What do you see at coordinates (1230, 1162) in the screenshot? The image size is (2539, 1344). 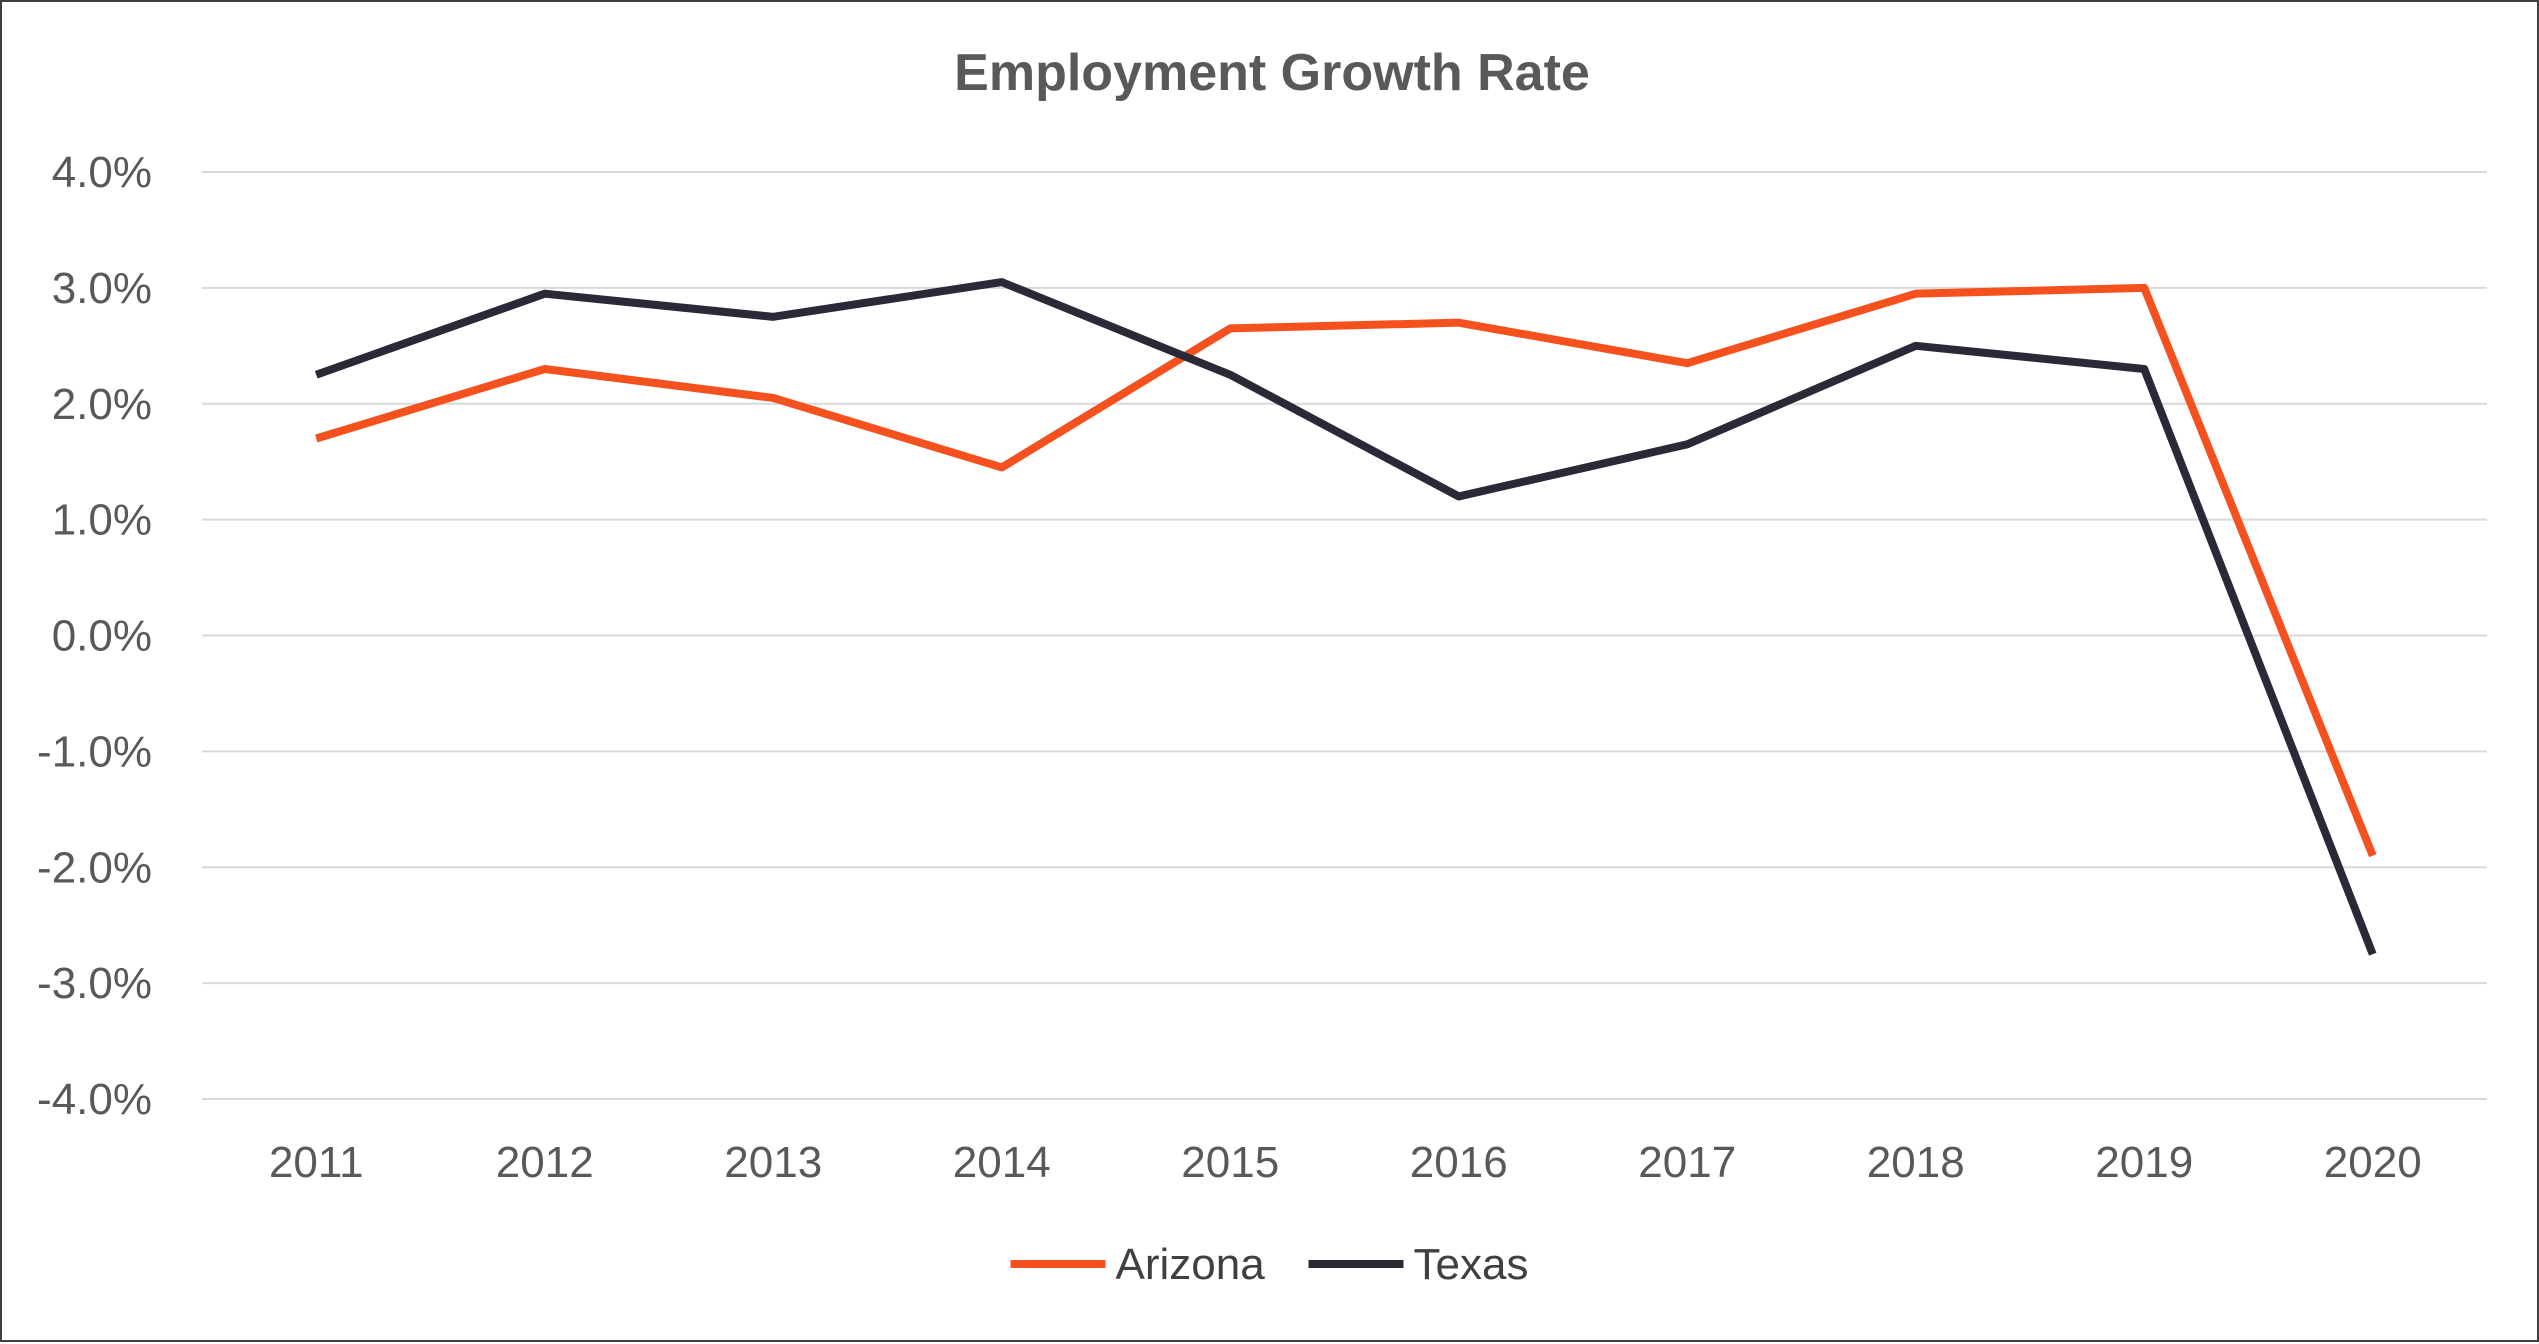 I see `x-tick-label: 2015` at bounding box center [1230, 1162].